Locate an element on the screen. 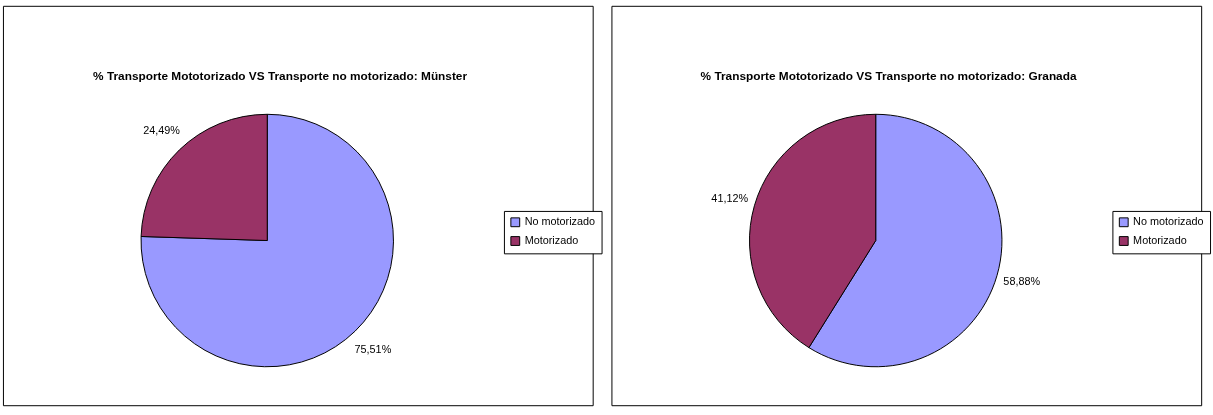 The image size is (1213, 415). chart-title: % Transporte Mototorizado VS Transporte no motorizado: Münster is located at coordinates (280, 75).